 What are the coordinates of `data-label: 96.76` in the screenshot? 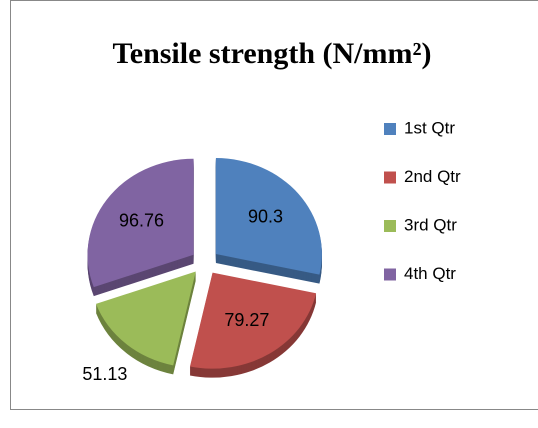 It's located at (141, 220).